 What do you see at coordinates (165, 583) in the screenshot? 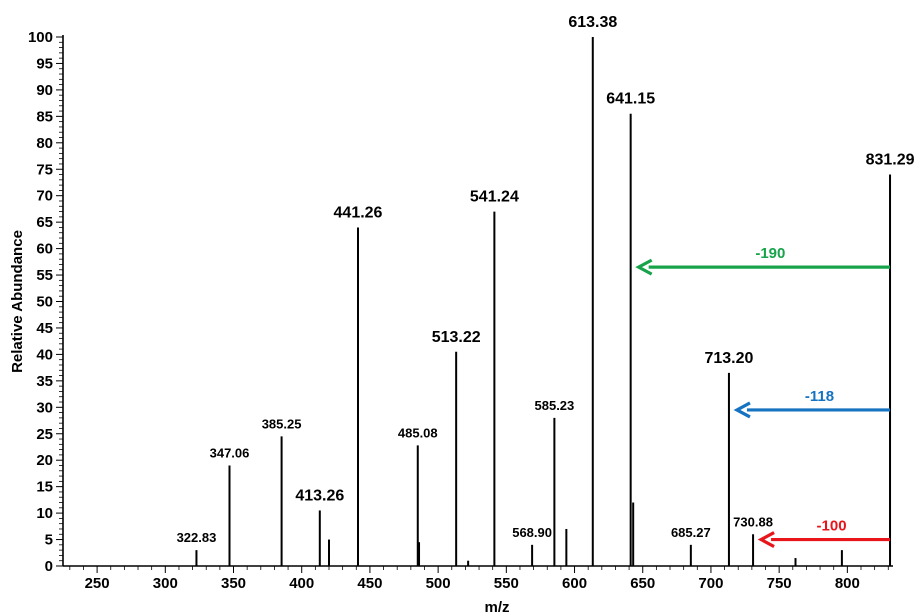
I see `x-tick-label: 300` at bounding box center [165, 583].